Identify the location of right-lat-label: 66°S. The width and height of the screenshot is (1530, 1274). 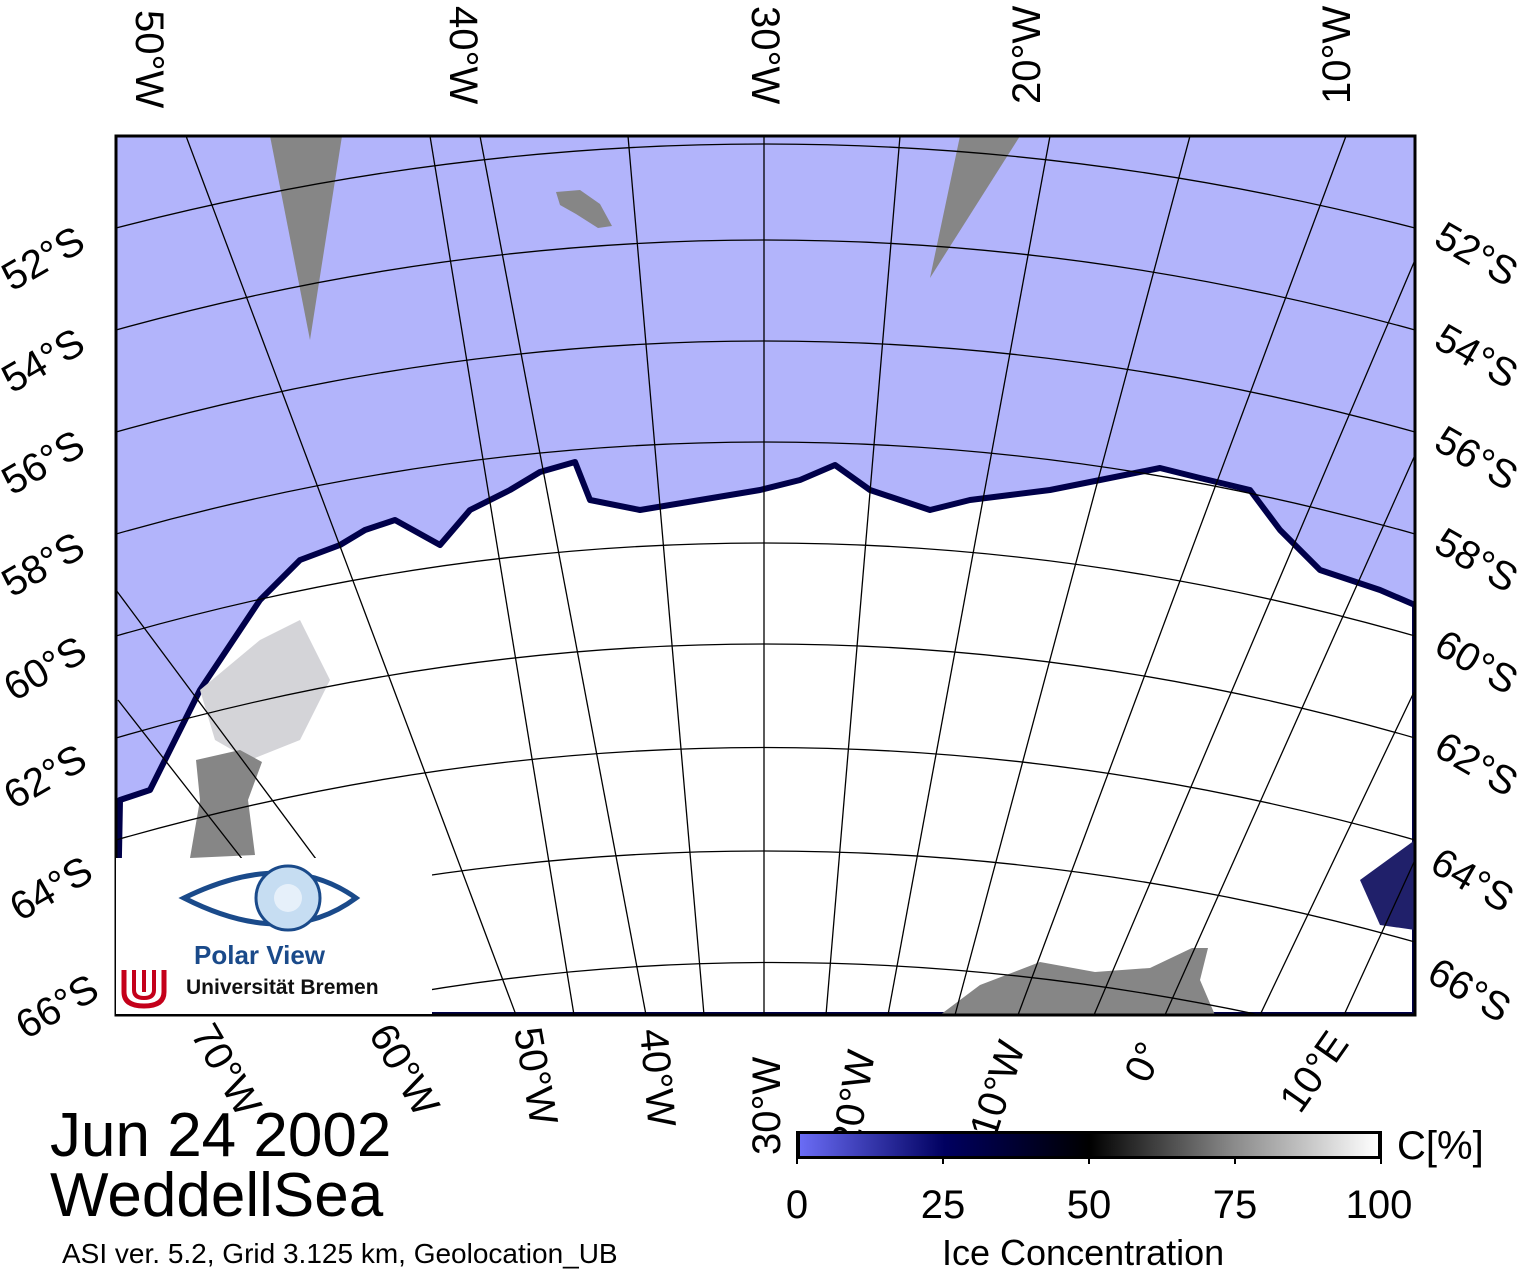
(1469, 991).